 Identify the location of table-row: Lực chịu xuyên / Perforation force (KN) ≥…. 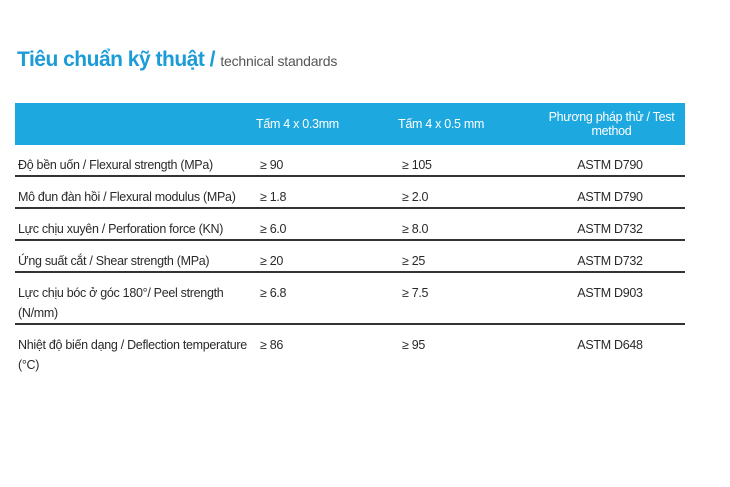
(350, 223).